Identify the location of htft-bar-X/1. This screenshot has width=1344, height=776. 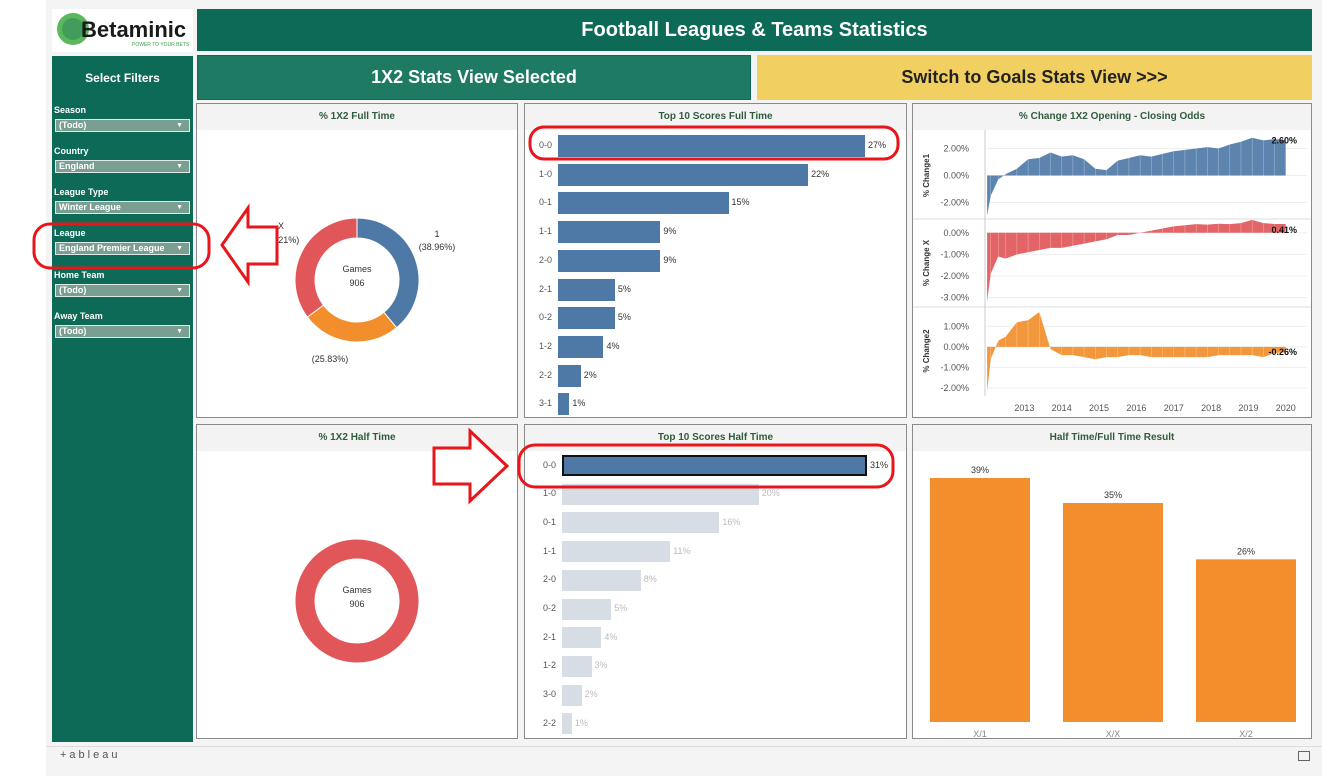
(980, 600).